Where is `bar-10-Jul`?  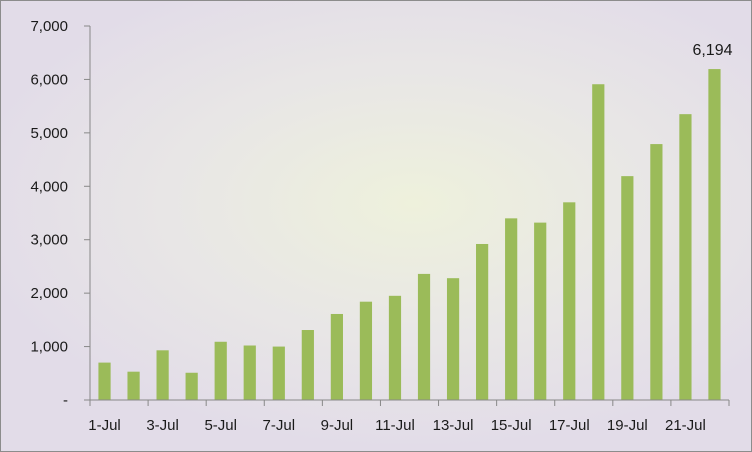 bar-10-Jul is located at coordinates (366, 350).